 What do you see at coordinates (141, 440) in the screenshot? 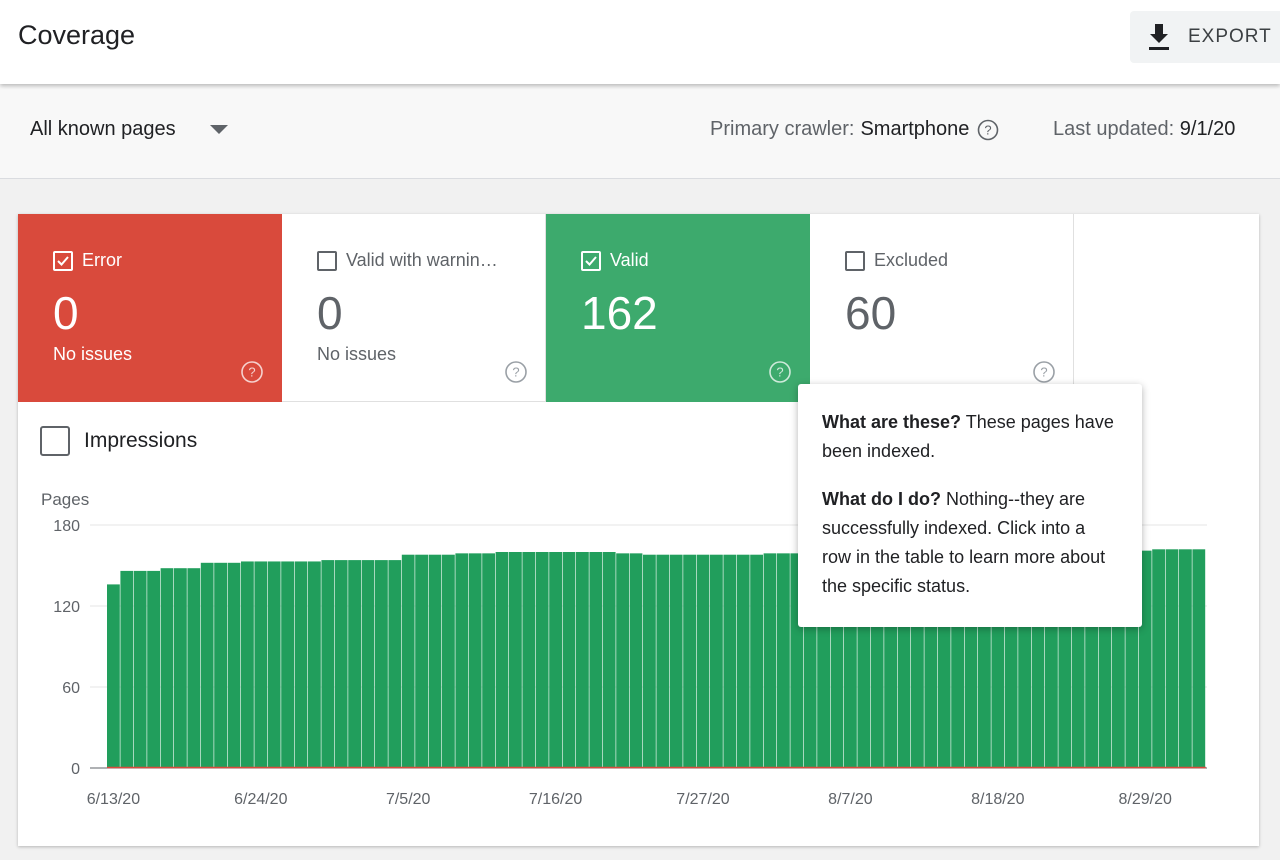
I see `impressions-label: Impressions` at bounding box center [141, 440].